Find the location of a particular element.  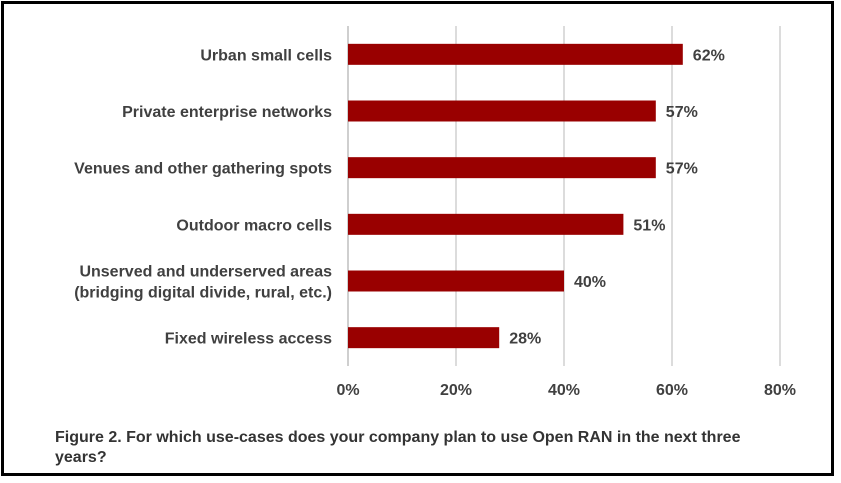

x-tick-label: 0% is located at coordinates (347, 390).